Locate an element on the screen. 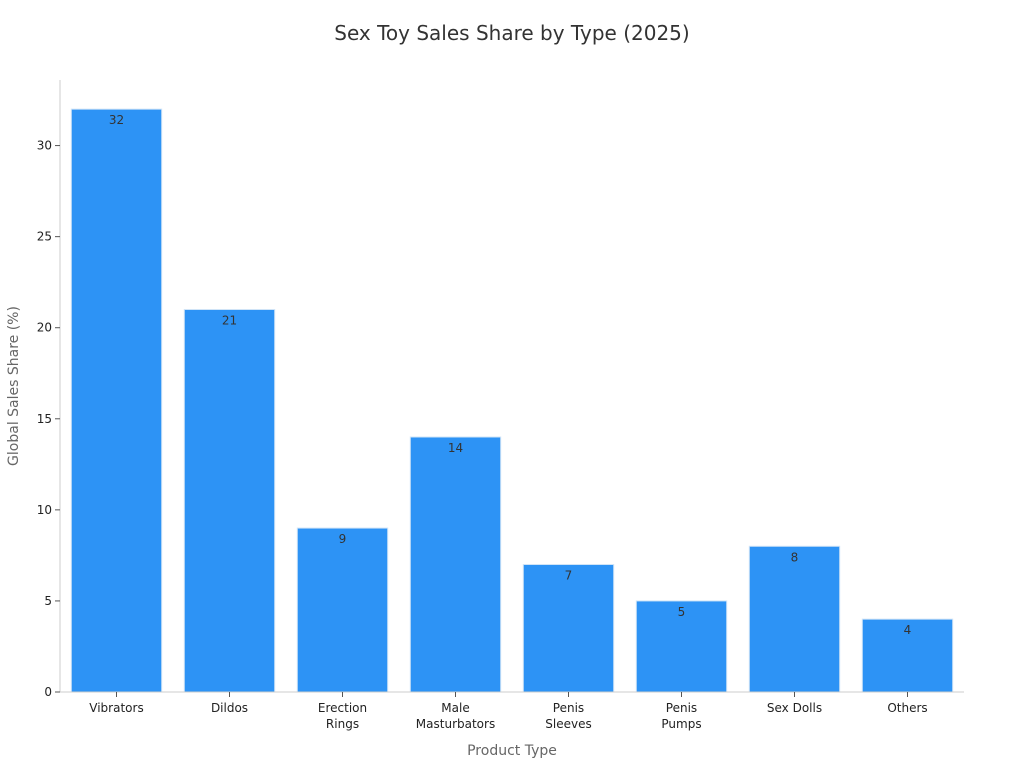 The height and width of the screenshot is (768, 1024). bar-value-label: 21 is located at coordinates (229, 321).